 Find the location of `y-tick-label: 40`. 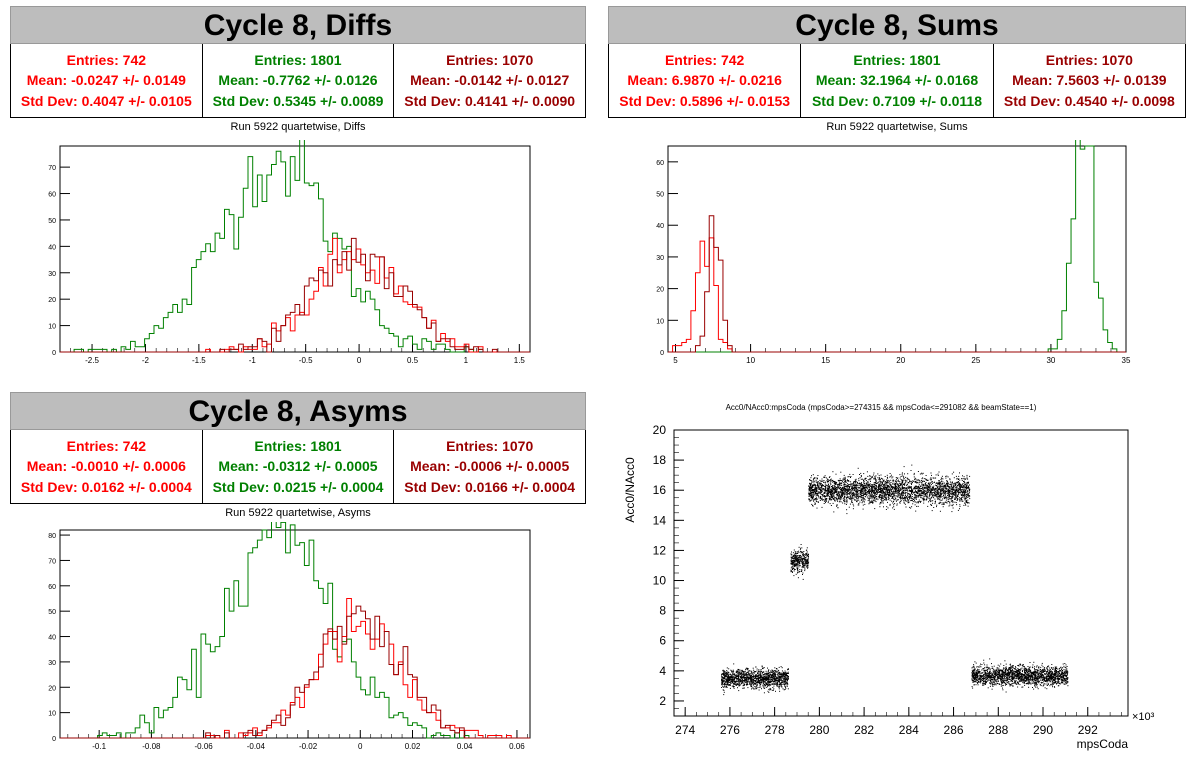

y-tick-label: 40 is located at coordinates (660, 226).